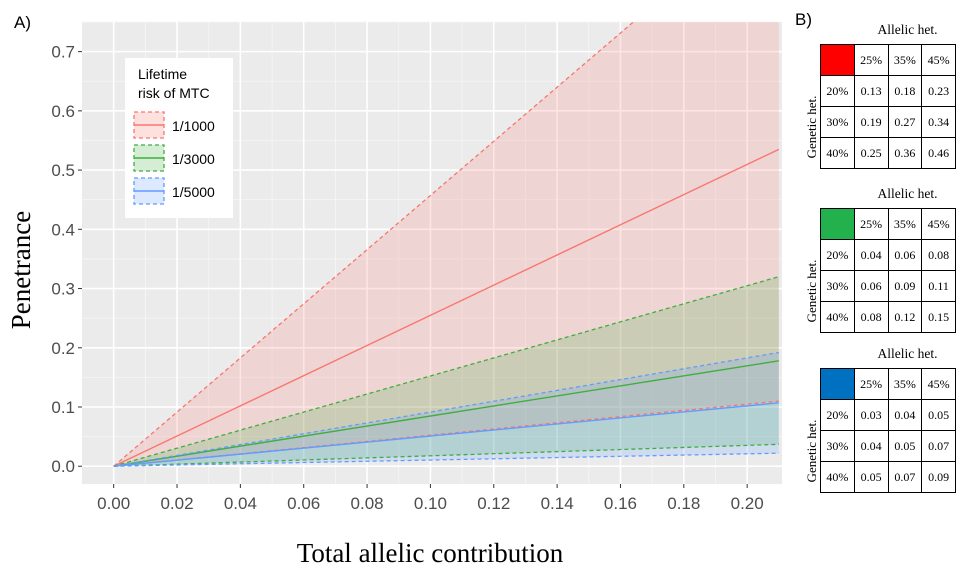 This screenshot has height=568, width=956. I want to click on table-cell: 0.25, so click(871, 153).